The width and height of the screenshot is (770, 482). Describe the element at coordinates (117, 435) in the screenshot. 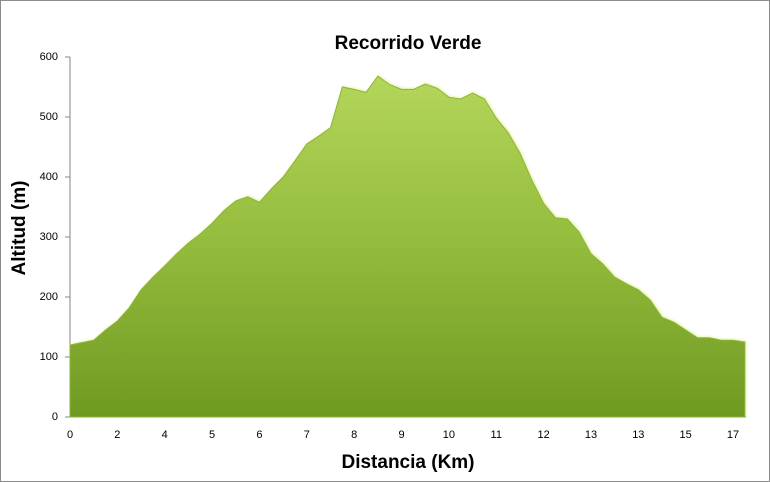

I see `x-tick-label: 2` at that location.